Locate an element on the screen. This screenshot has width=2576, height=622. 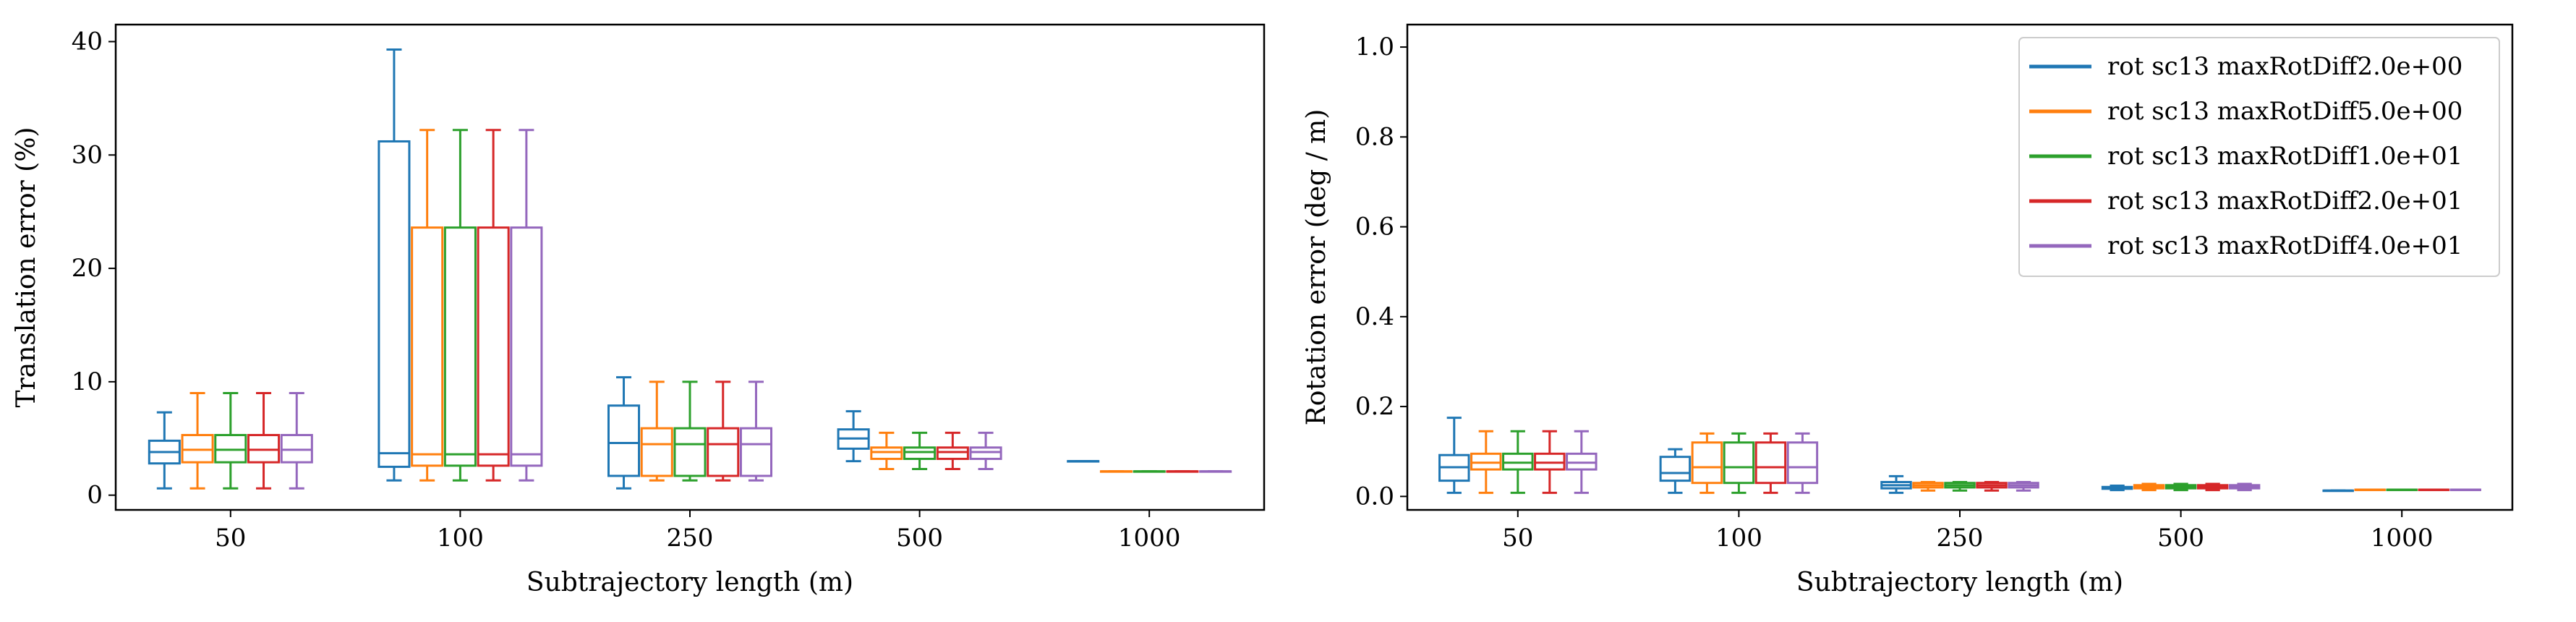
y-tick-label: 20 is located at coordinates (87, 268).